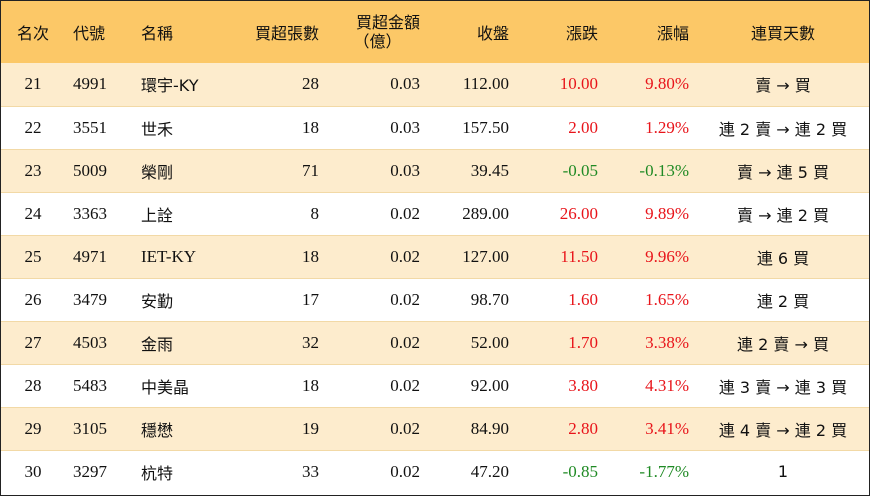  What do you see at coordinates (187, 299) in the screenshot?
I see `cell-name: 安勤` at bounding box center [187, 299].